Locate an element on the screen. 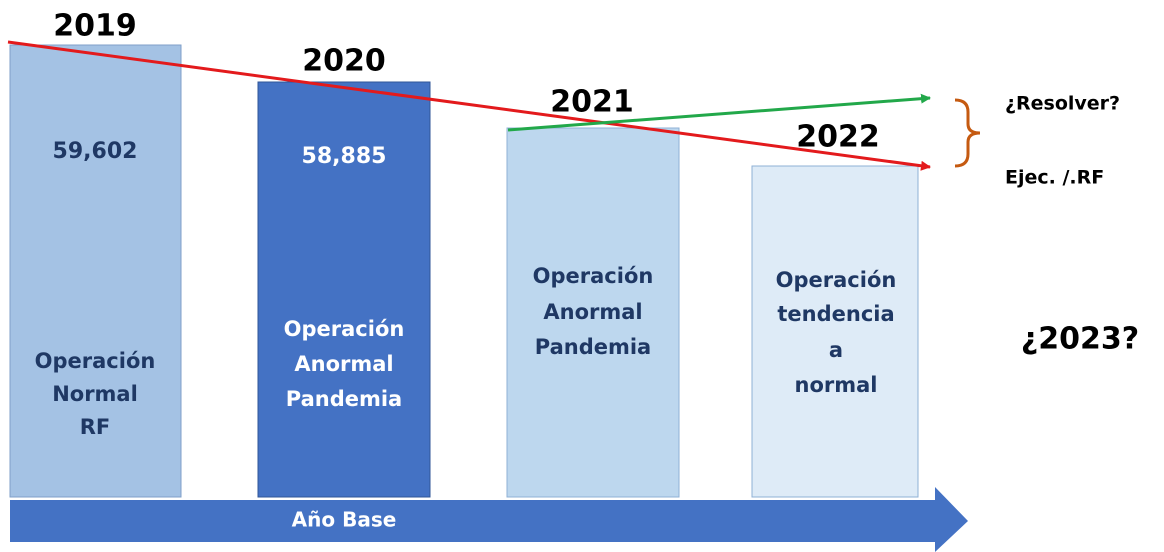  bar-2019 is located at coordinates (95, 271).